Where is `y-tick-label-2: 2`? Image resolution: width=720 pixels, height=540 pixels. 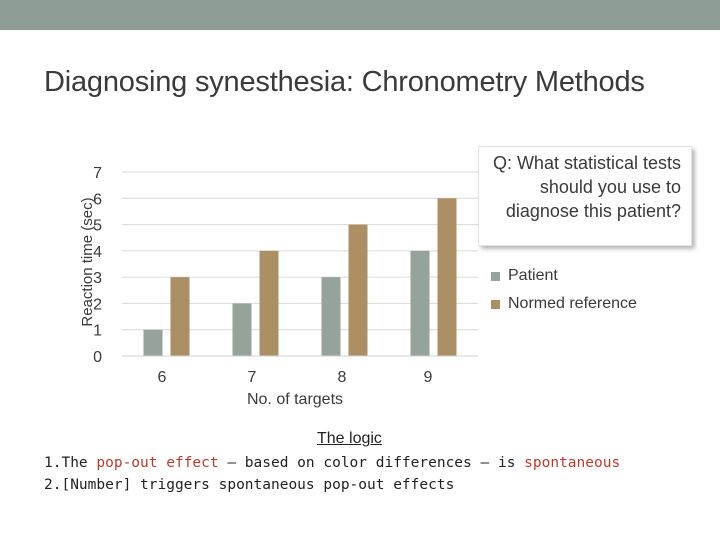
y-tick-label-2: 2 is located at coordinates (97, 304).